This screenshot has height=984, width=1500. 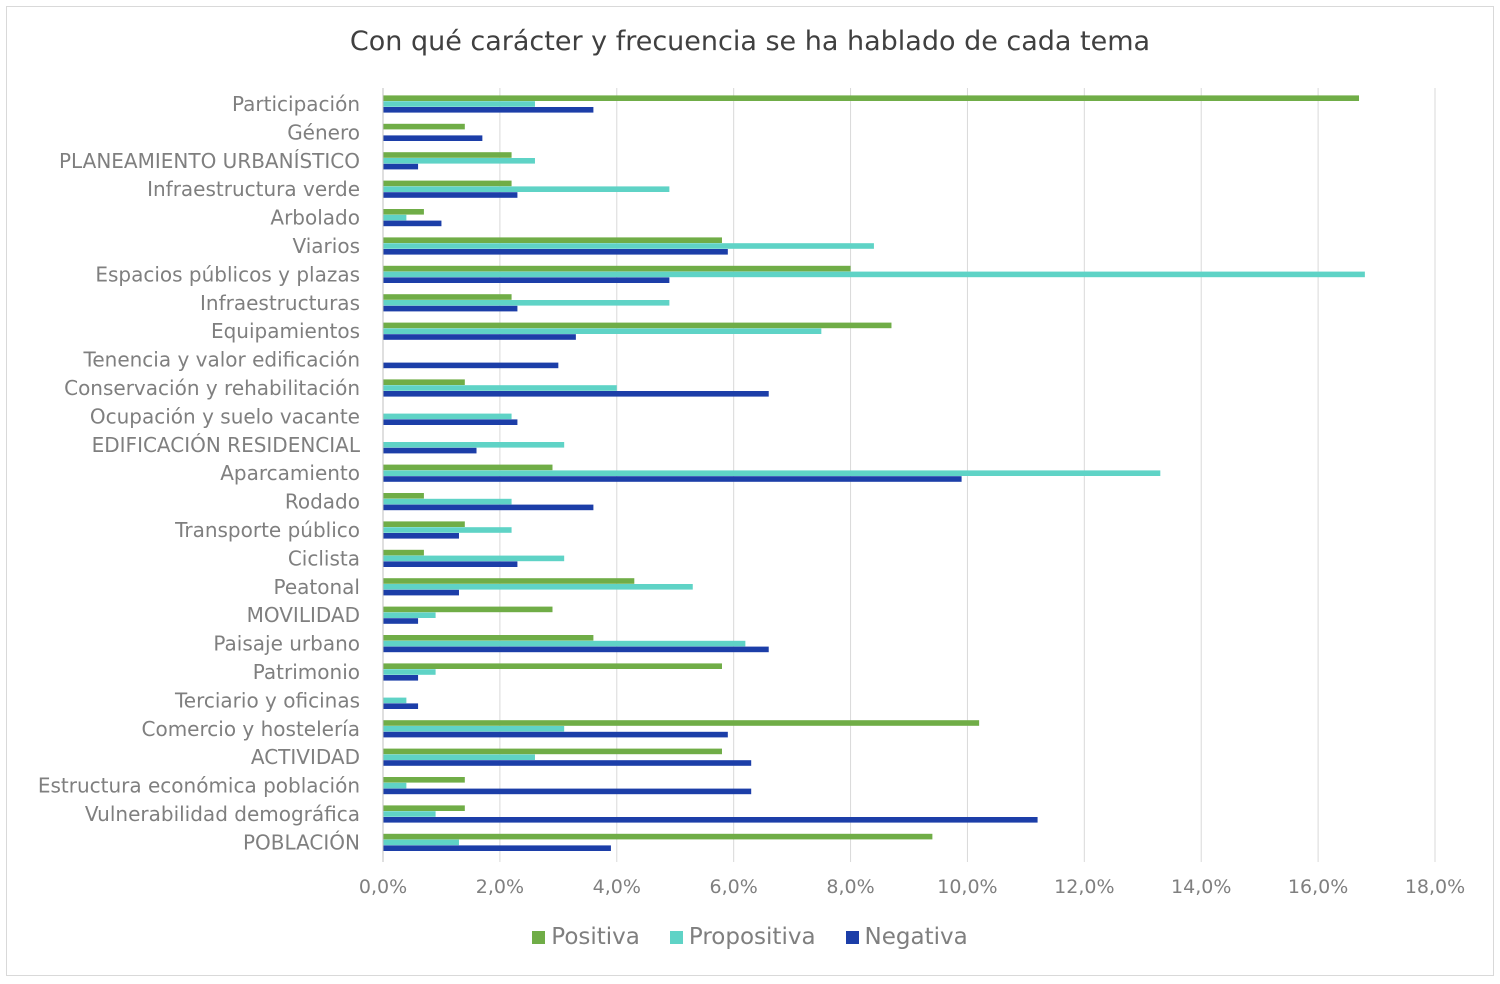 I want to click on category-label: Transporte público, so click(x=267, y=530).